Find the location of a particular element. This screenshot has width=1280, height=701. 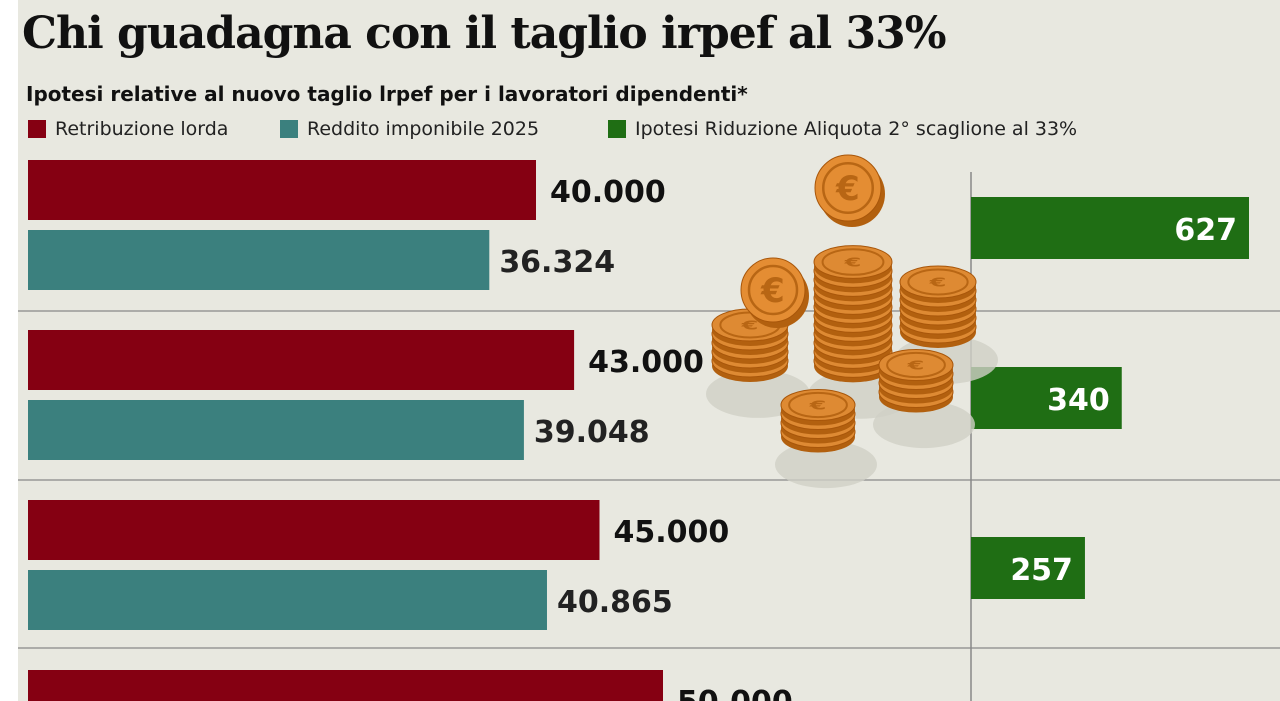

legend-label-retribuzione: Retribuzione lorda is located at coordinates (142, 129).